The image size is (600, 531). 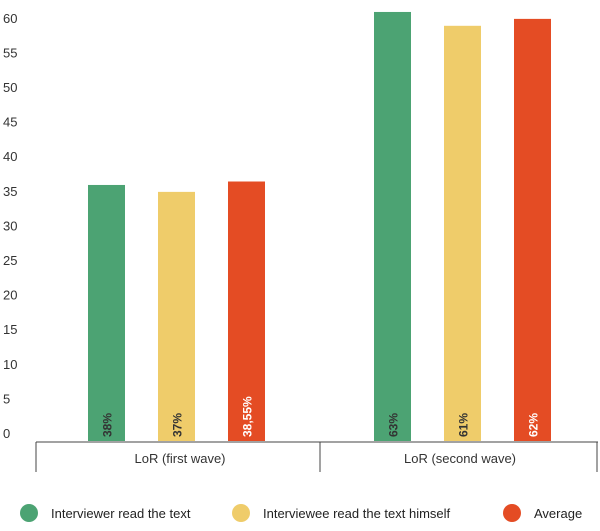 I want to click on x-category-label: LoR (first wave), so click(x=179, y=458).